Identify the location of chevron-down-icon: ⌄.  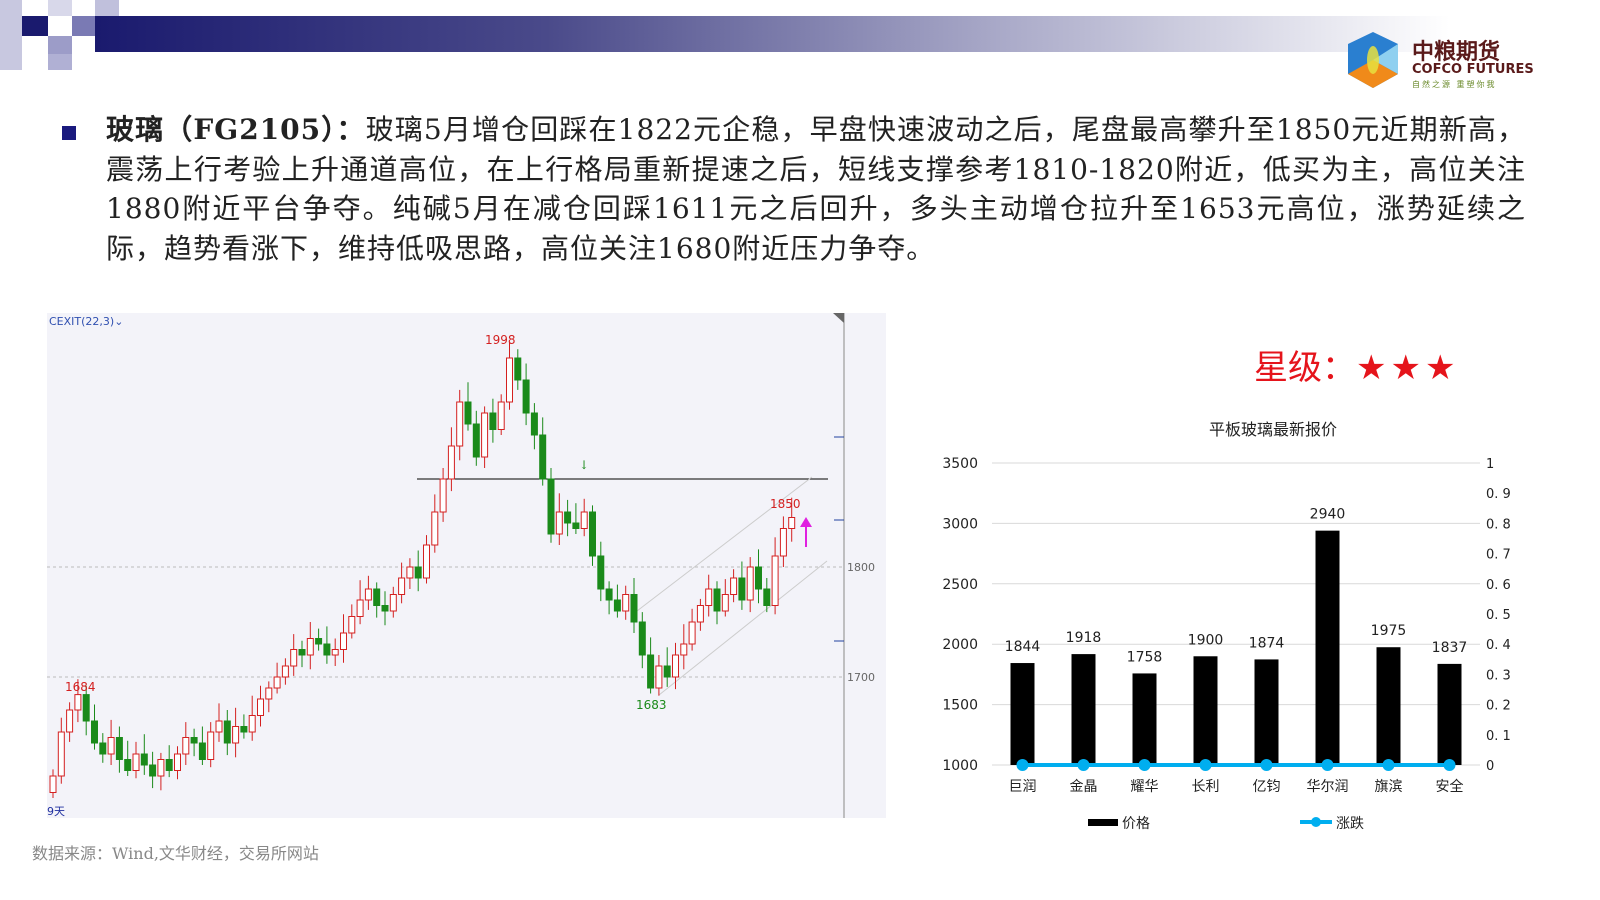
(119, 321).